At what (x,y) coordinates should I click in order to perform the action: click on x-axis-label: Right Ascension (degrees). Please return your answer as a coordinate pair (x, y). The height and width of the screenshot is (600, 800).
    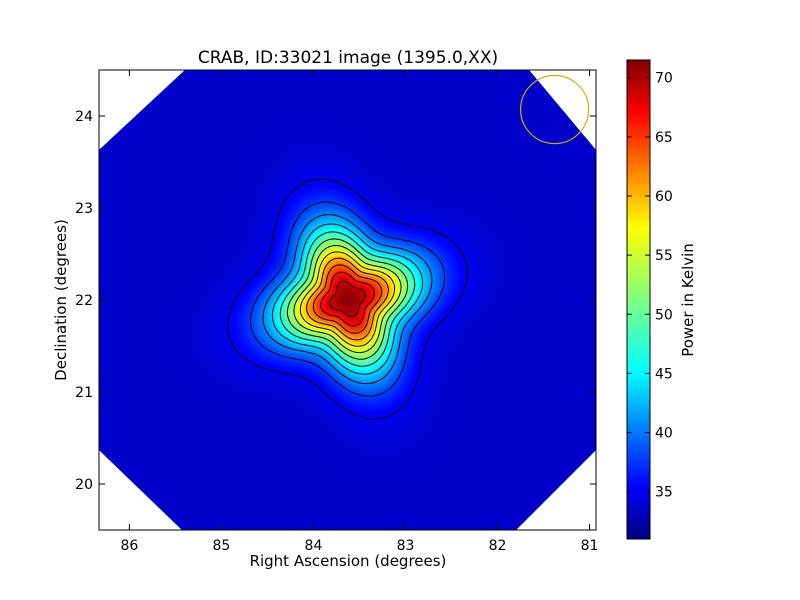
    Looking at the image, I should click on (348, 561).